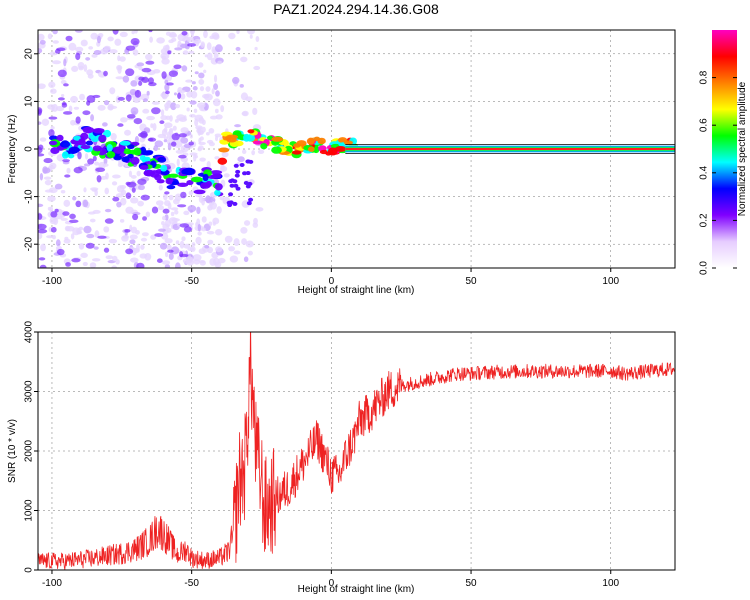 The height and width of the screenshot is (600, 750). What do you see at coordinates (332, 583) in the screenshot?
I see `snr-x-tick-label: 0` at bounding box center [332, 583].